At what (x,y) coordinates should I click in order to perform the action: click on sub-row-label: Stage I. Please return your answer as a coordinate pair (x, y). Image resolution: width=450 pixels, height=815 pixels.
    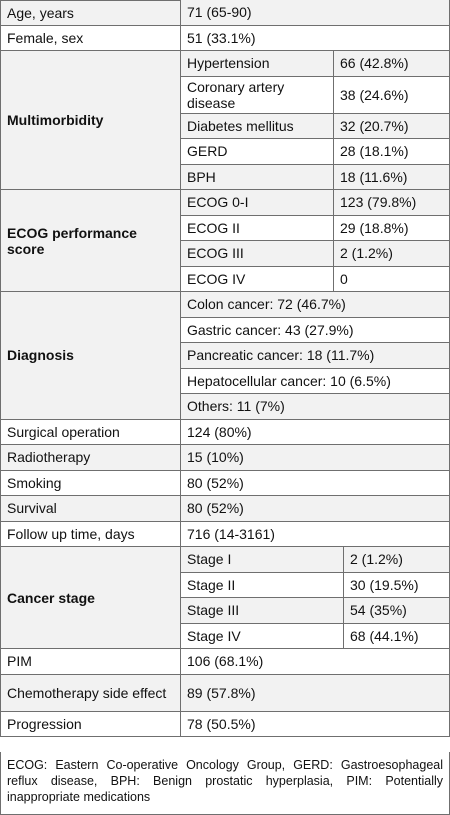
    Looking at the image, I should click on (262, 560).